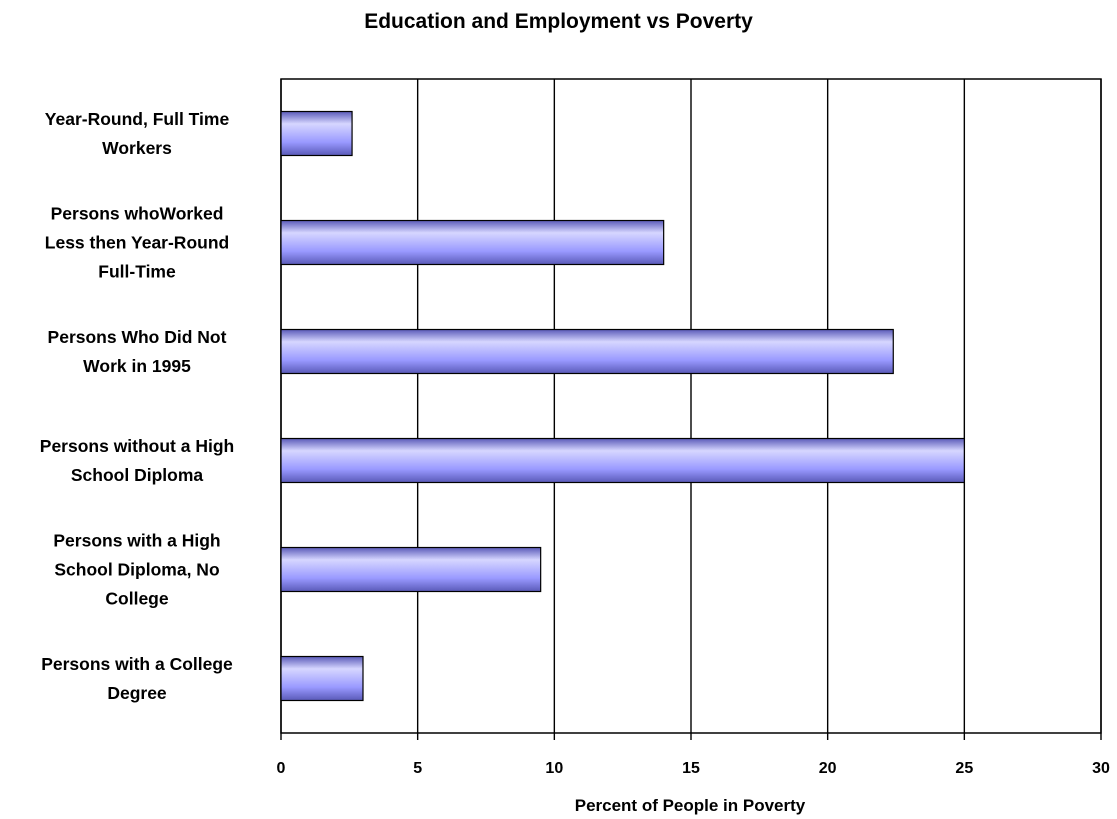 The height and width of the screenshot is (819, 1117). I want to click on x-tick-label: 25, so click(964, 768).